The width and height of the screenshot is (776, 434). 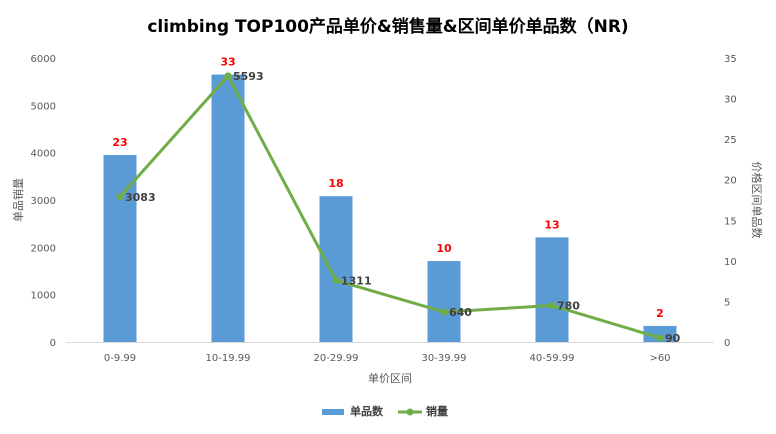 I want to click on y-left-tick-label: 5000, so click(x=43, y=106).